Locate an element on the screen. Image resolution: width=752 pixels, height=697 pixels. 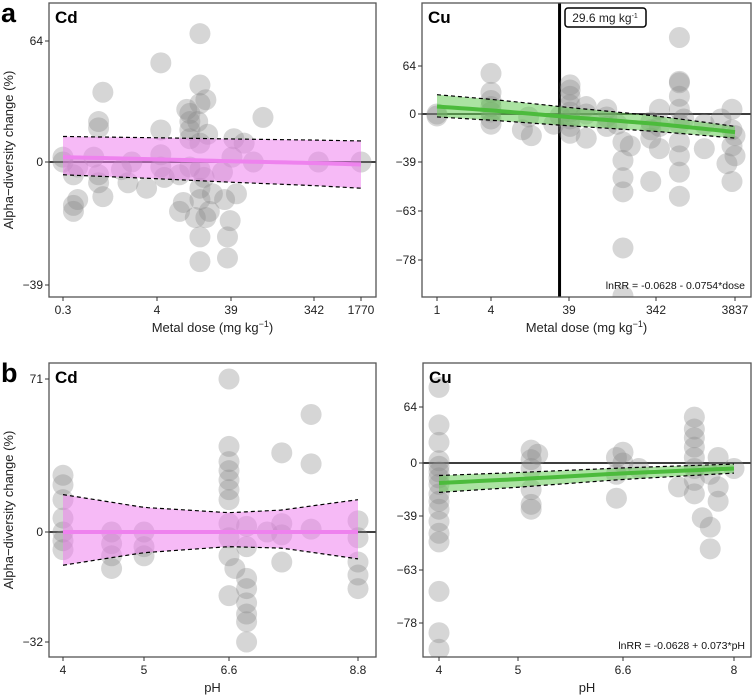
panel-title: Cu is located at coordinates (440, 377).